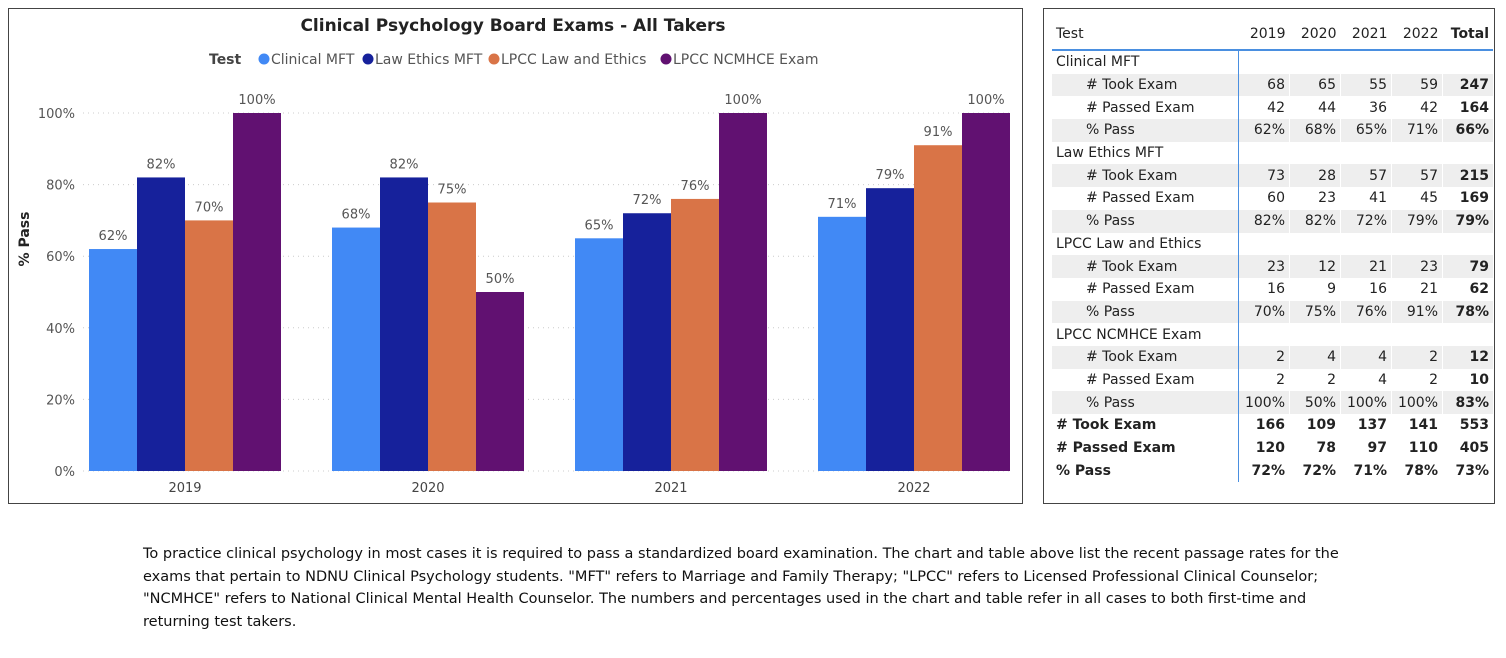 This screenshot has height=658, width=1506. I want to click on table-cell: 75%, so click(1315, 312).